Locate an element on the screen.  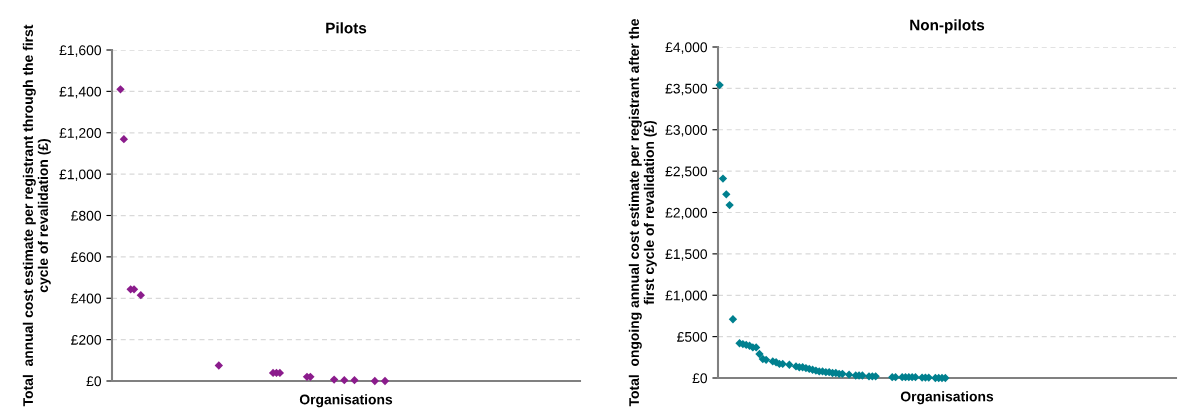
y-tick-label: £2,500 is located at coordinates (686, 172).